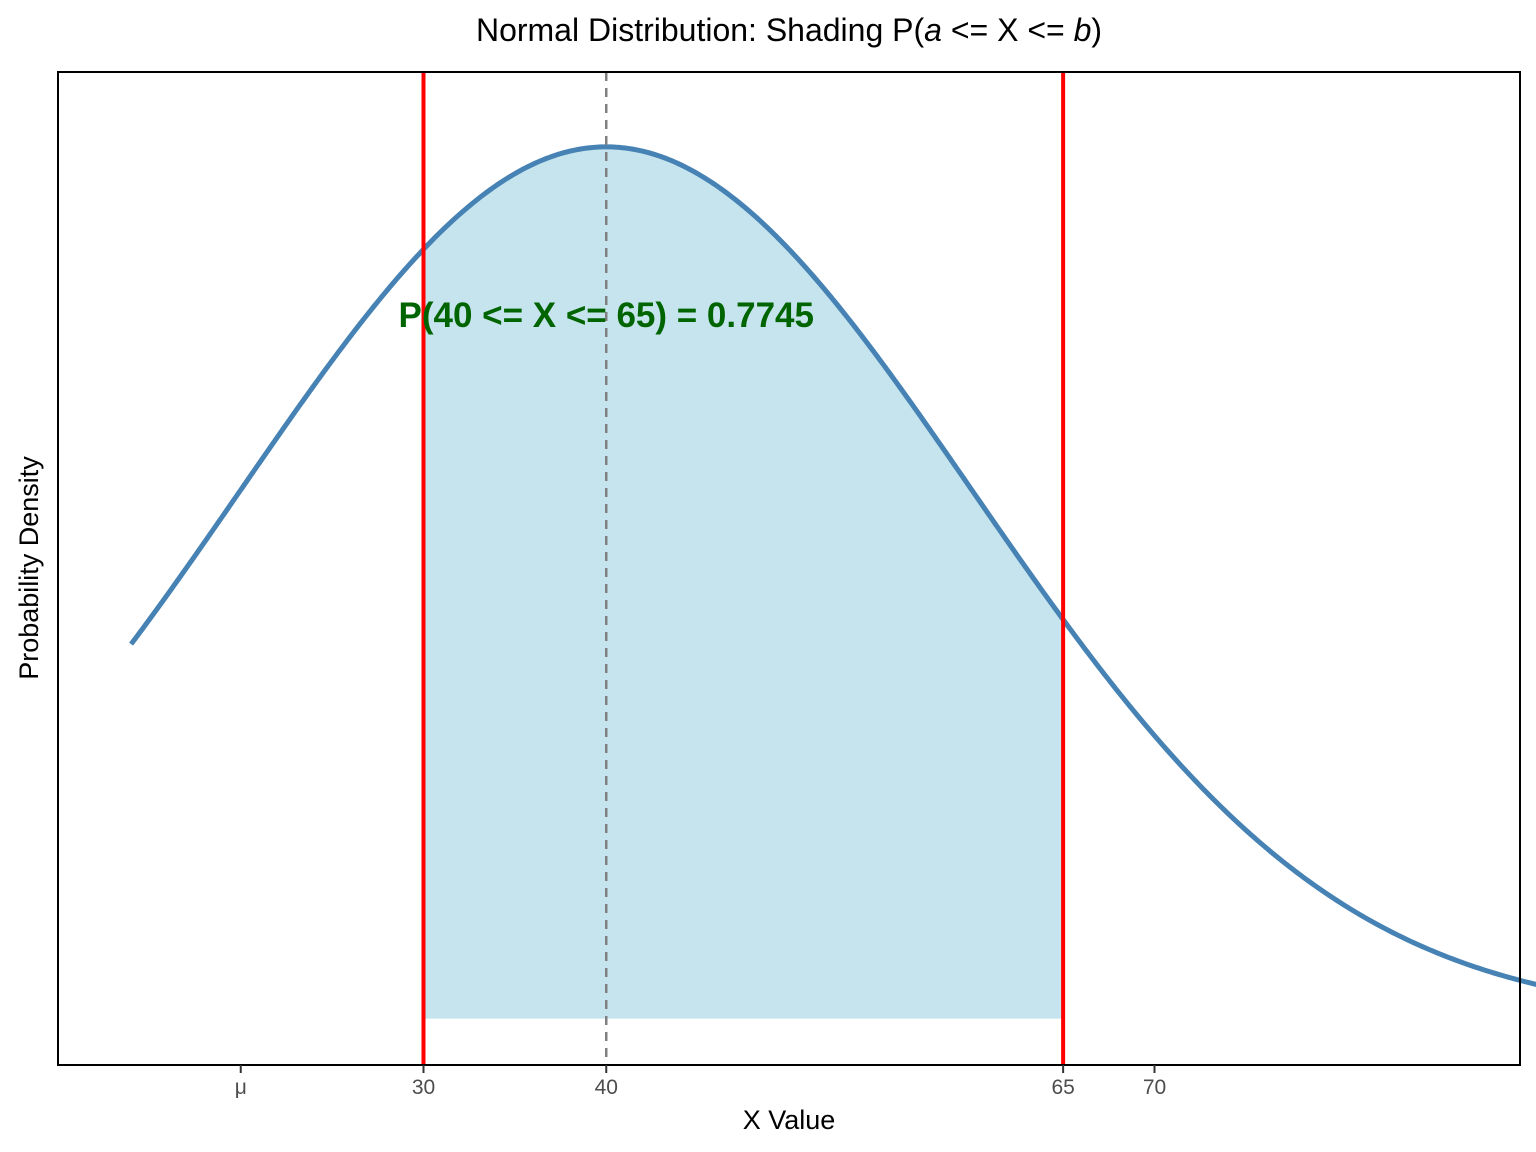 The height and width of the screenshot is (1152, 1536). Describe the element at coordinates (606, 315) in the screenshot. I see `probability-annotation: P(40 <= X <= 65) = 0.7745` at that location.